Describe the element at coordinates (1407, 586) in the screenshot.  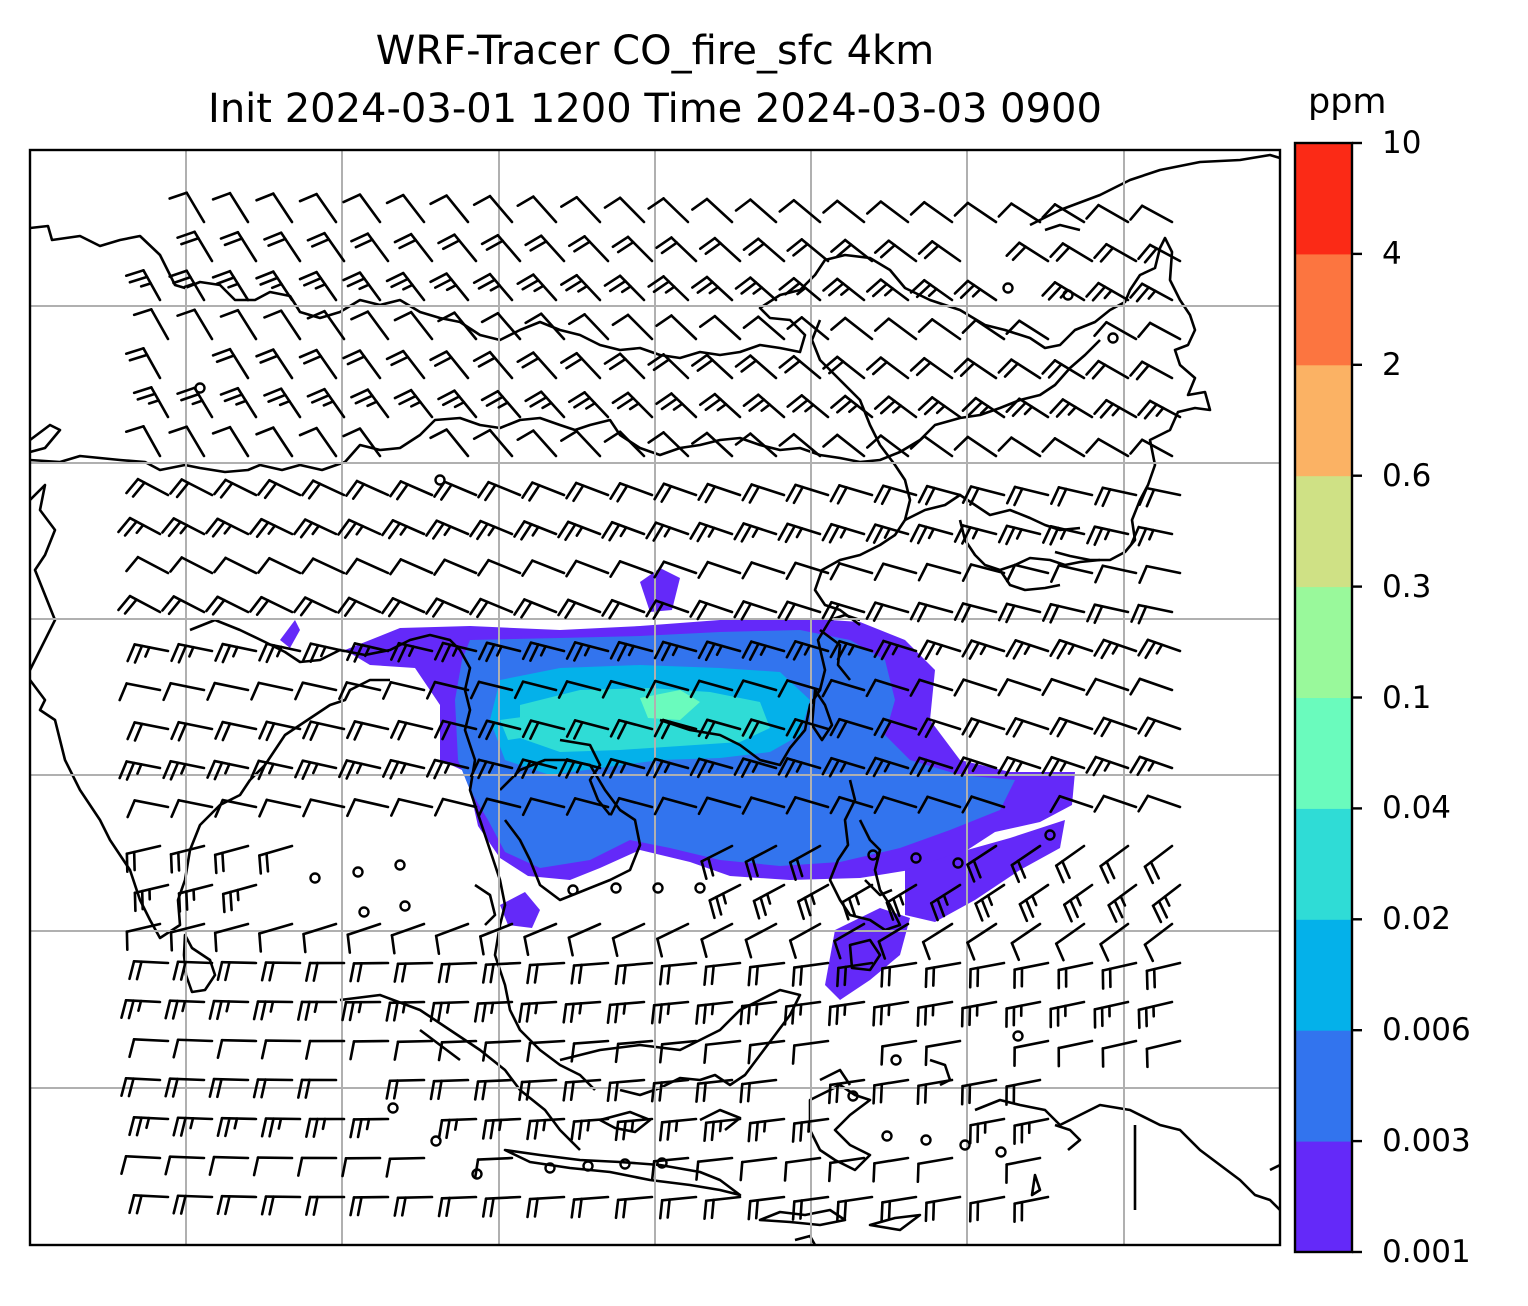
I see `colorbar-tick-label: 0.3` at that location.